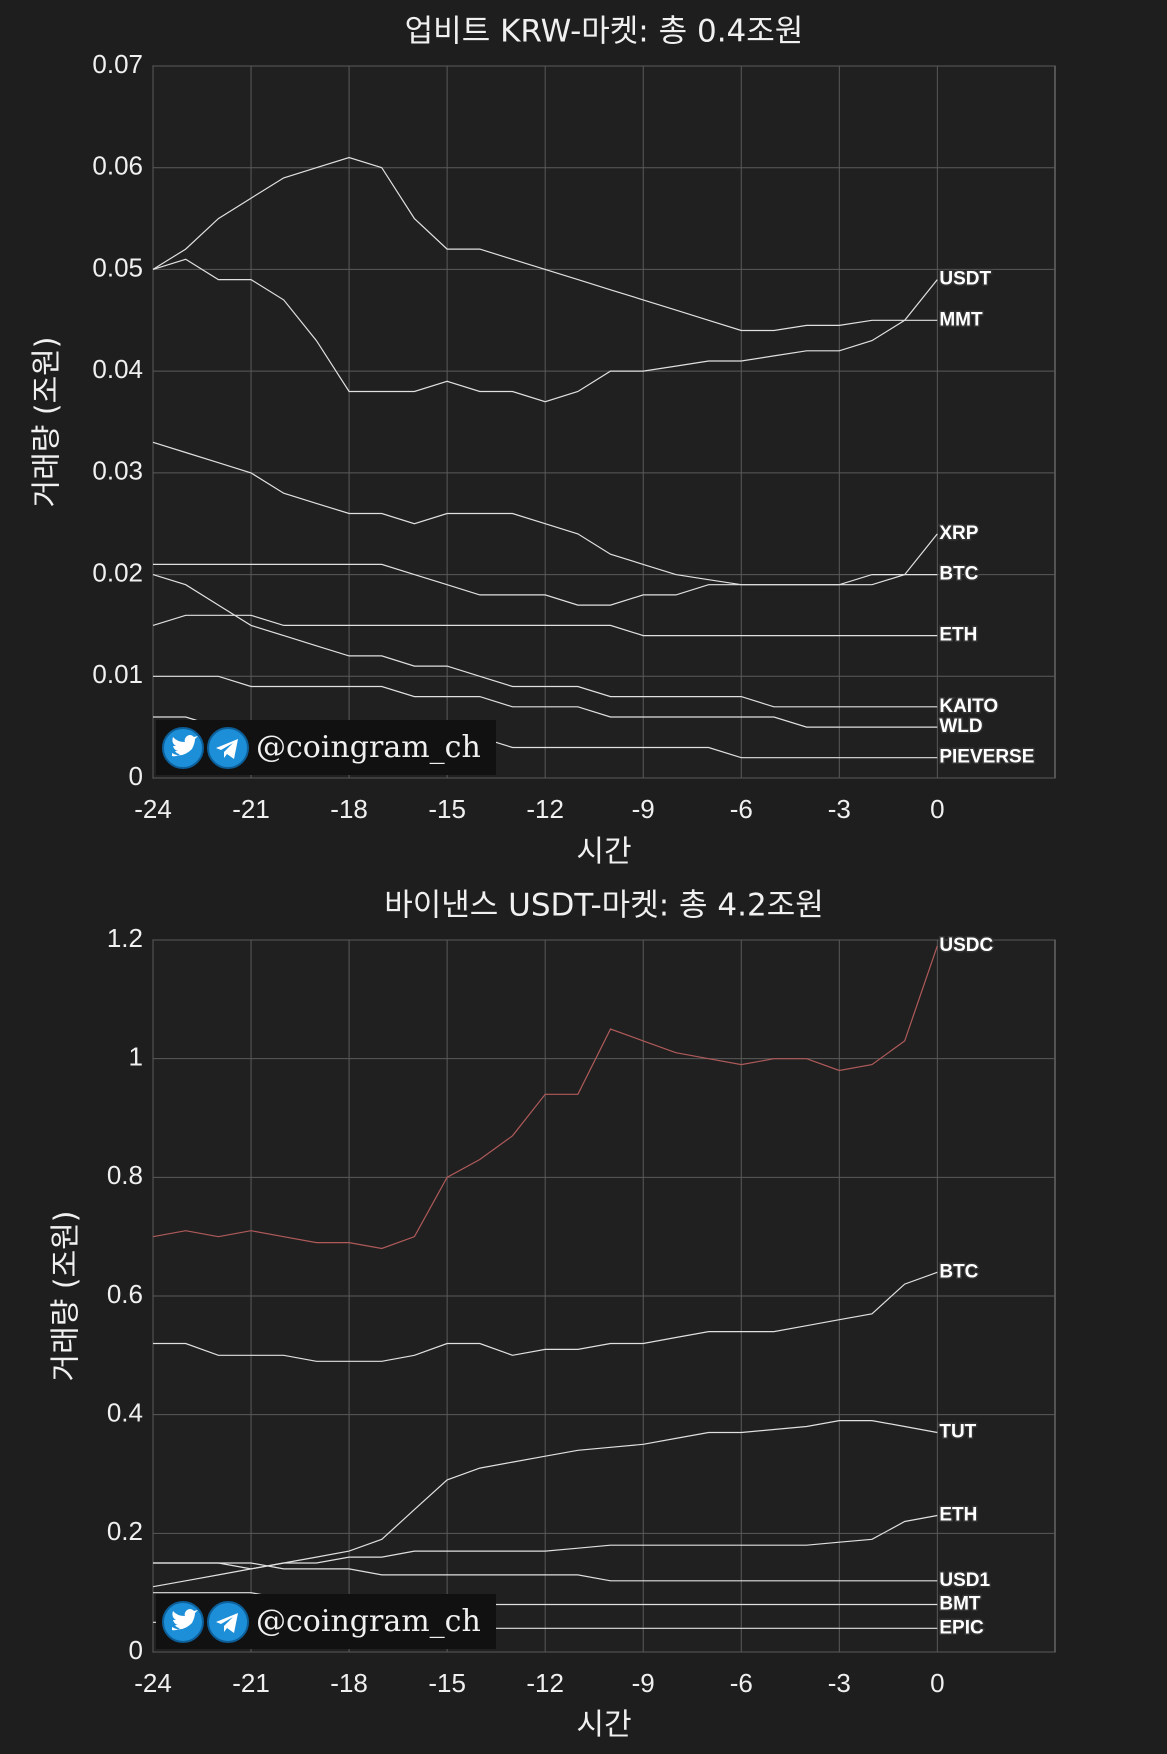 The image size is (1167, 1754). Describe the element at coordinates (604, 32) in the screenshot. I see `chart-title: 업비트 KRW-마켓: 총 0.4조원` at that location.